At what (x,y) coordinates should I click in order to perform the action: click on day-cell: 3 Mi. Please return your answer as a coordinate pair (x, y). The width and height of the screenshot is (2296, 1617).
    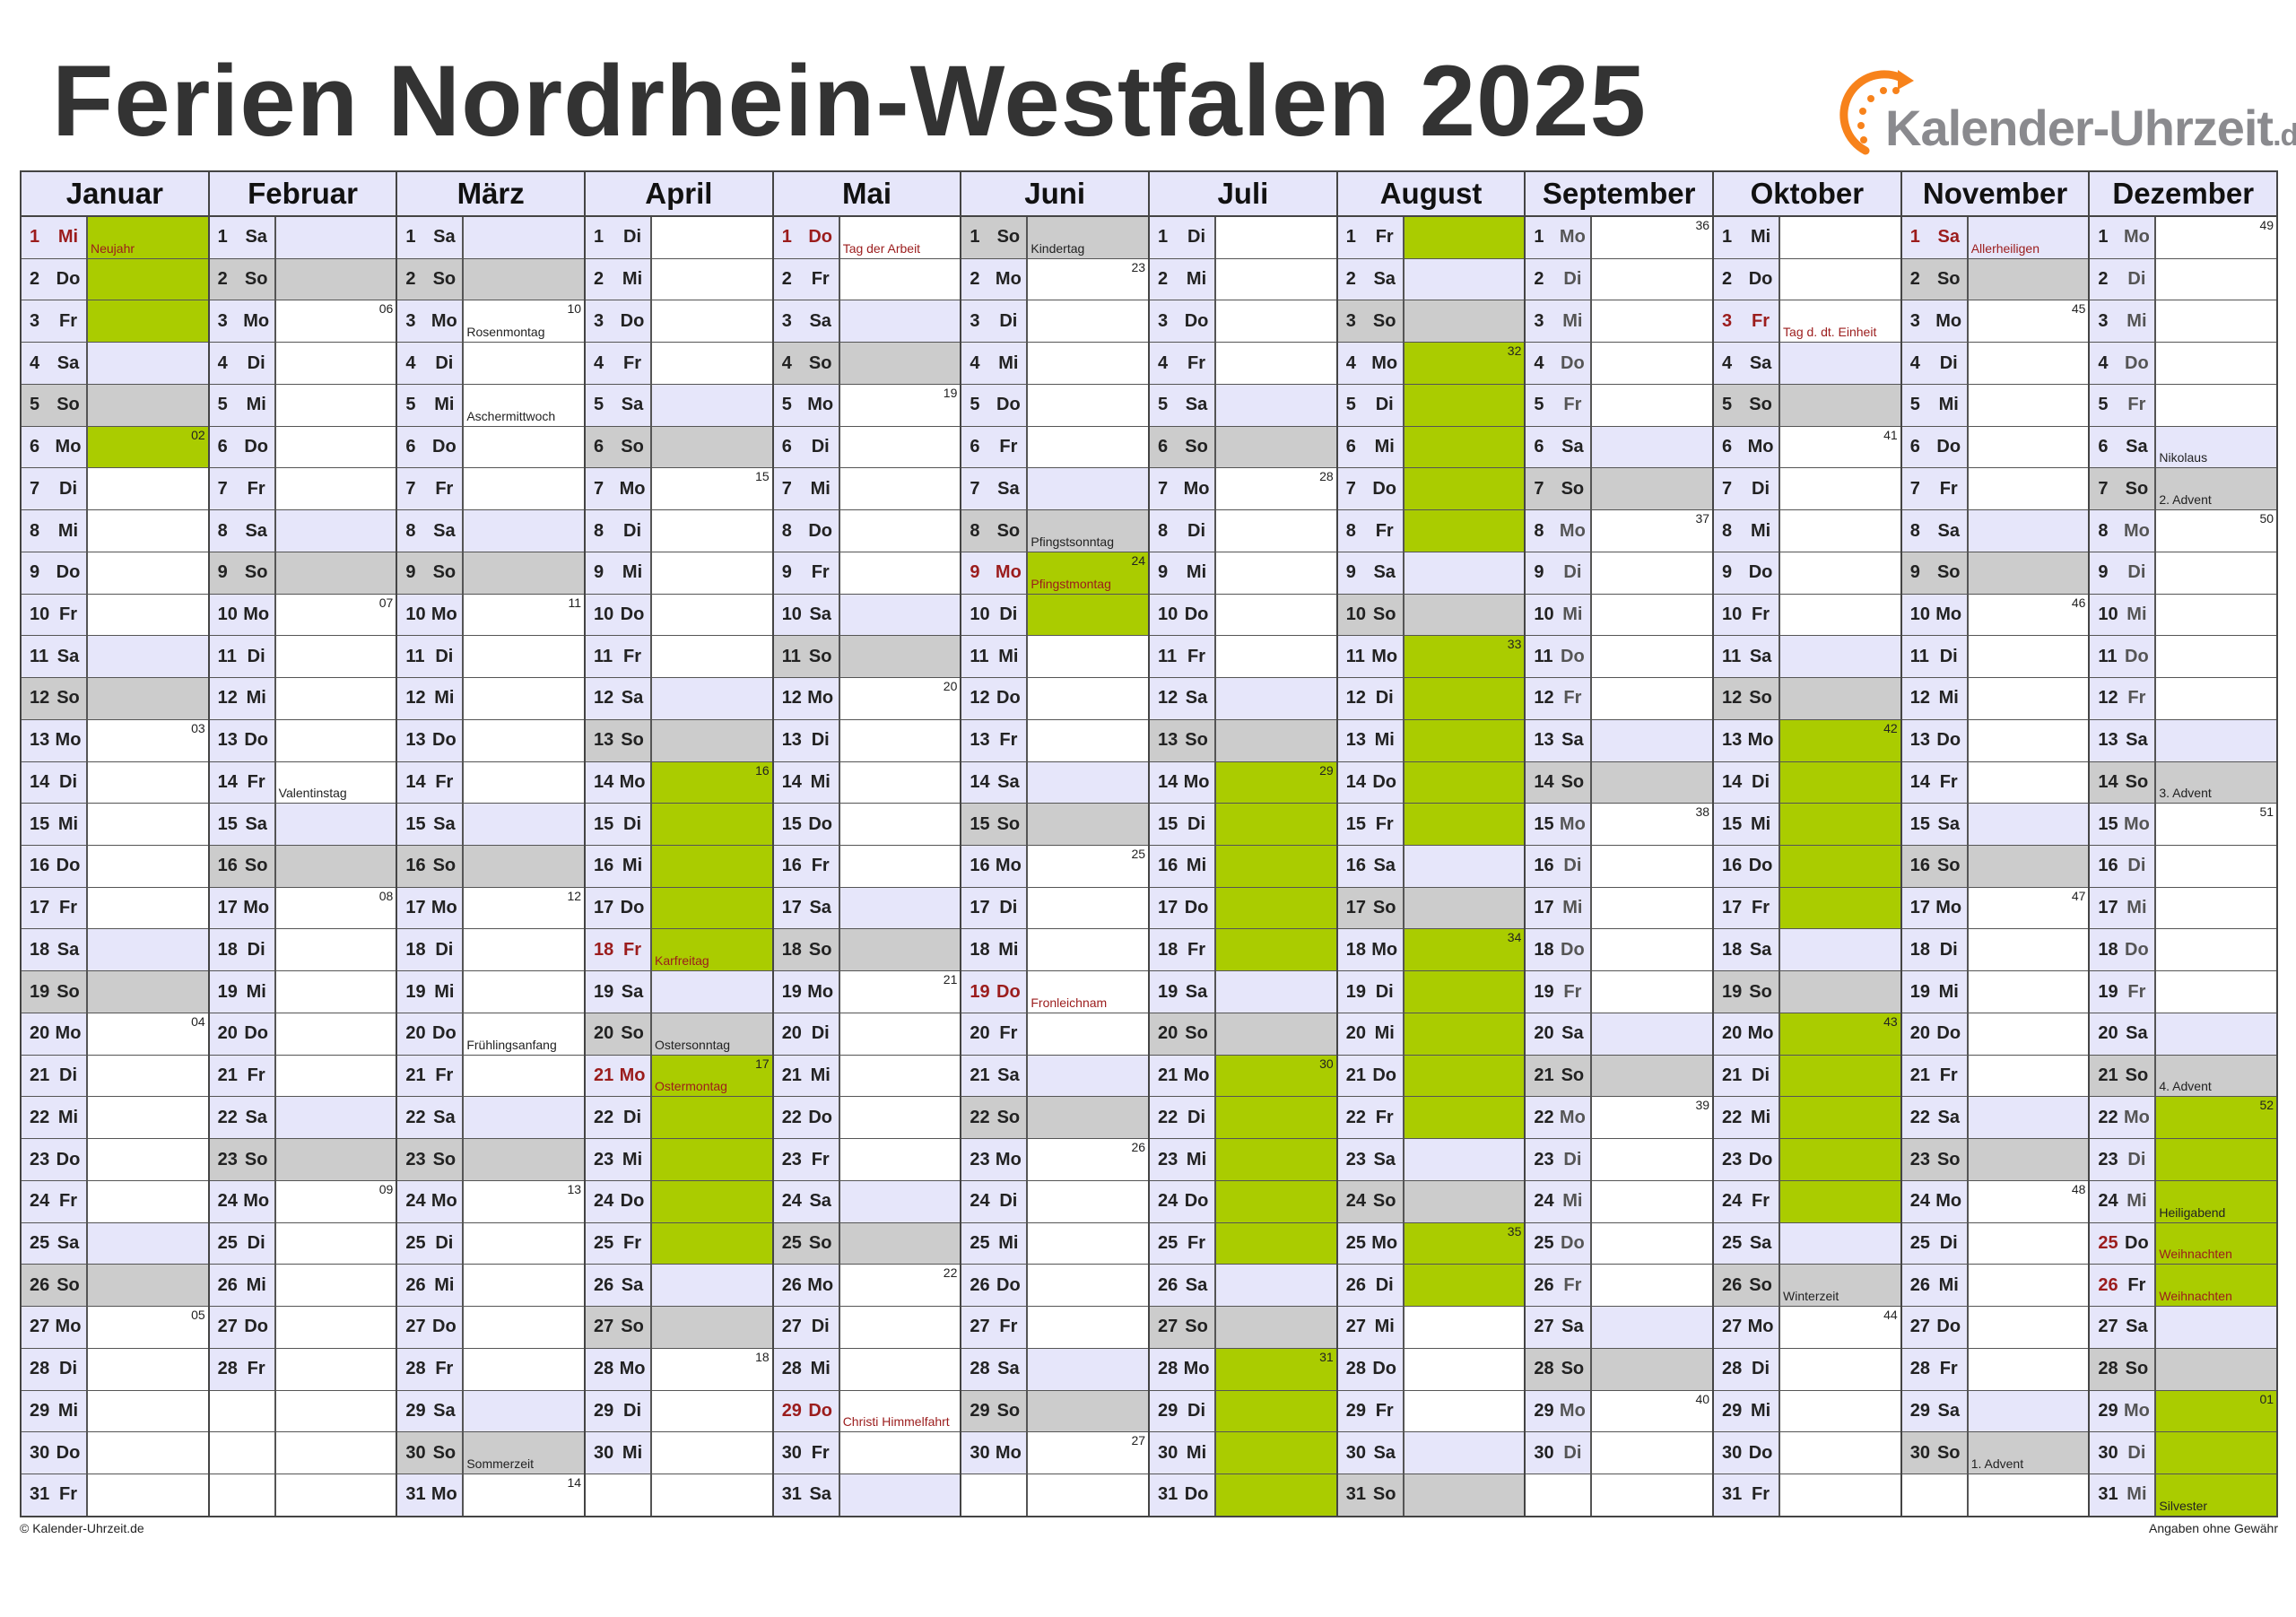
    Looking at the image, I should click on (2123, 321).